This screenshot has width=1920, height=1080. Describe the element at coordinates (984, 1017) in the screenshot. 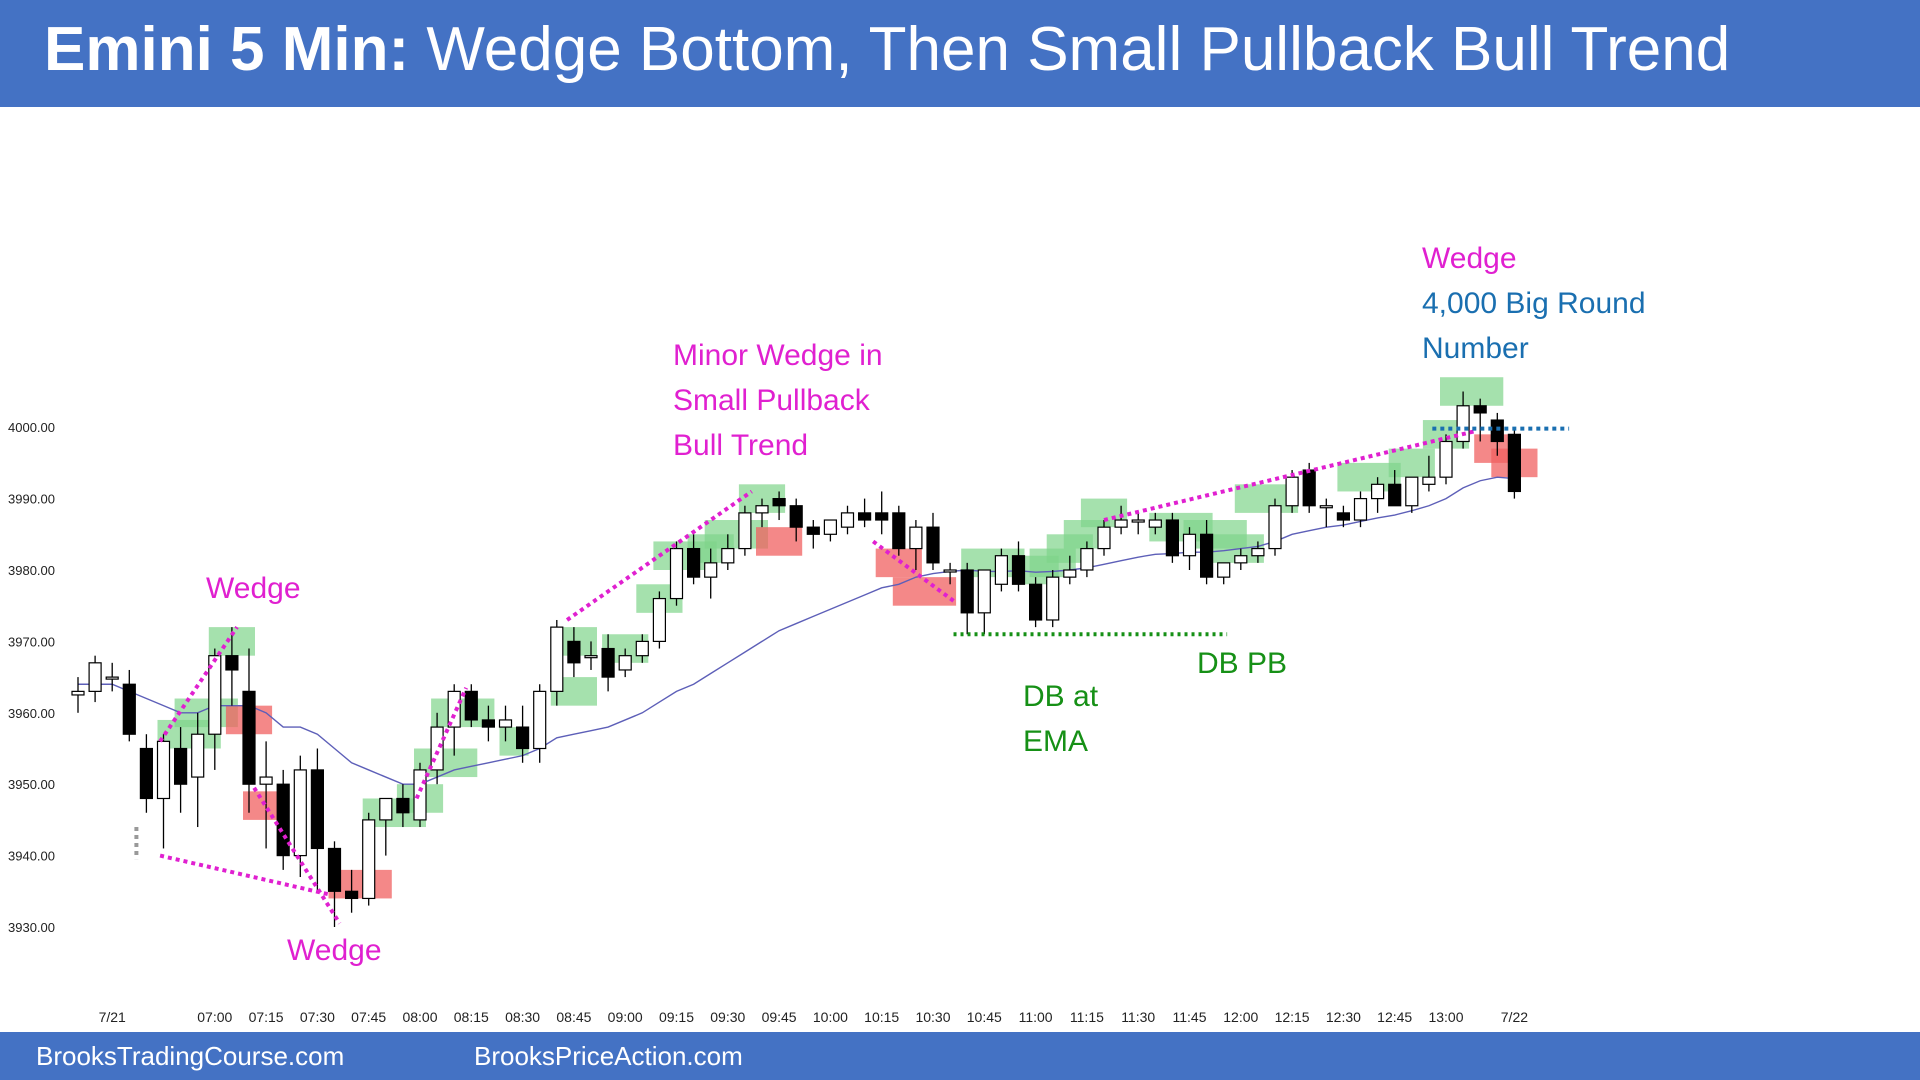

I see `x-tick-label: 10:45` at that location.